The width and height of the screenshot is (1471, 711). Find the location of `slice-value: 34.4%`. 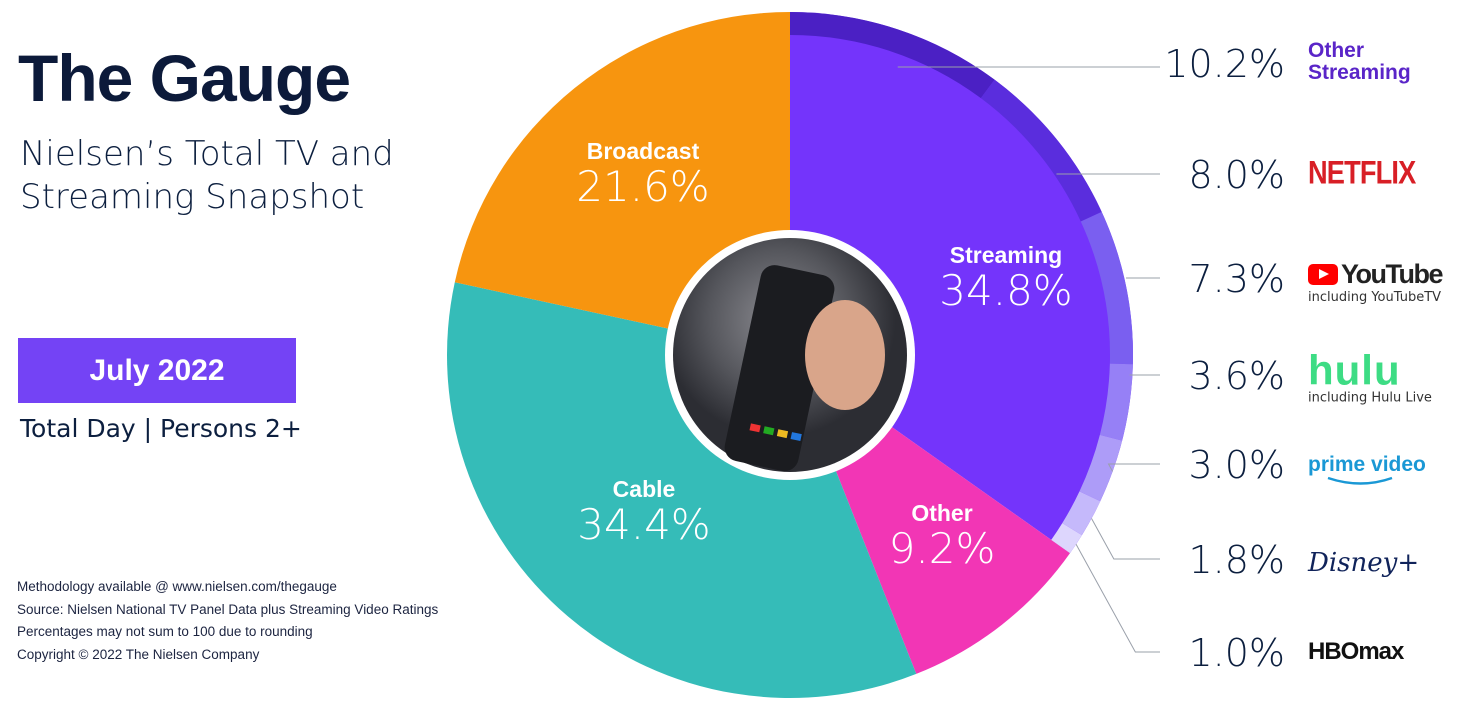

slice-value: 34.4% is located at coordinates (644, 524).